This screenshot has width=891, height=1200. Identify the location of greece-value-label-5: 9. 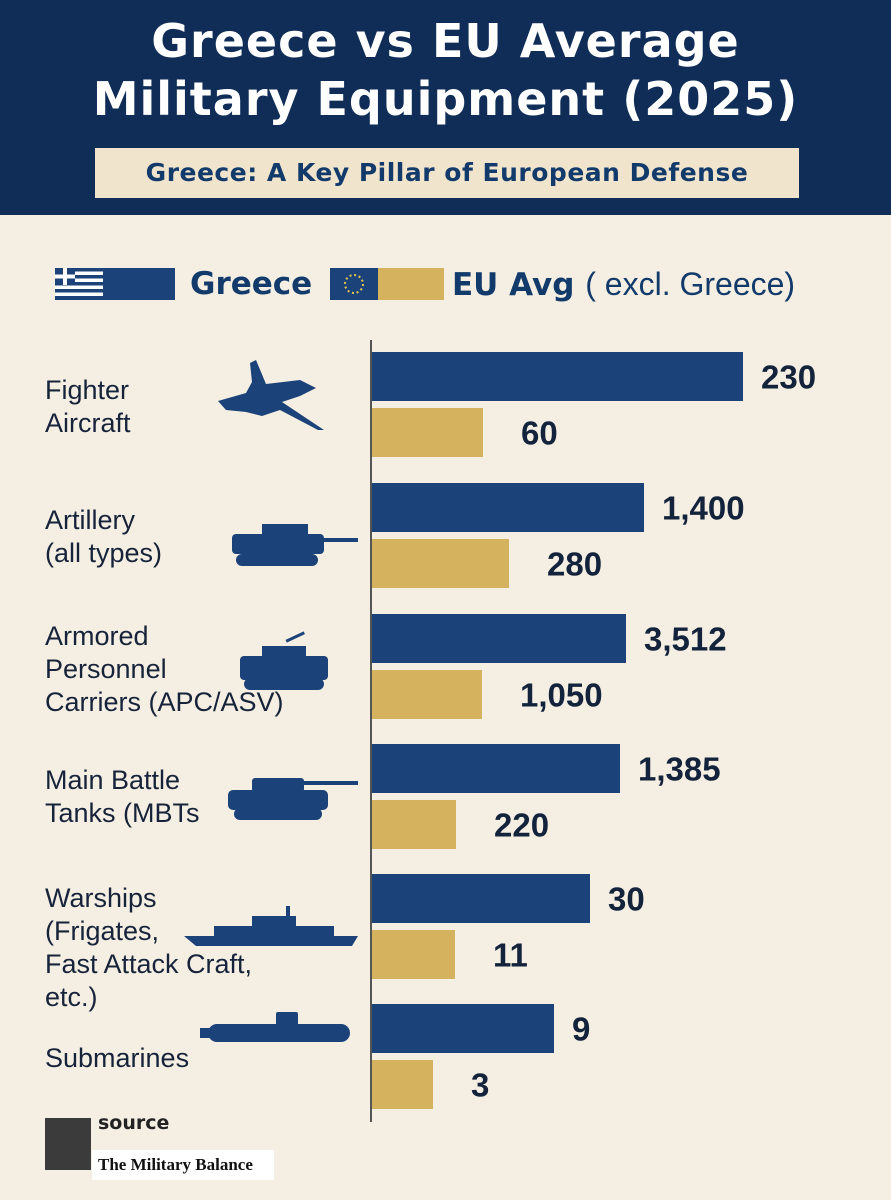
(581, 1029).